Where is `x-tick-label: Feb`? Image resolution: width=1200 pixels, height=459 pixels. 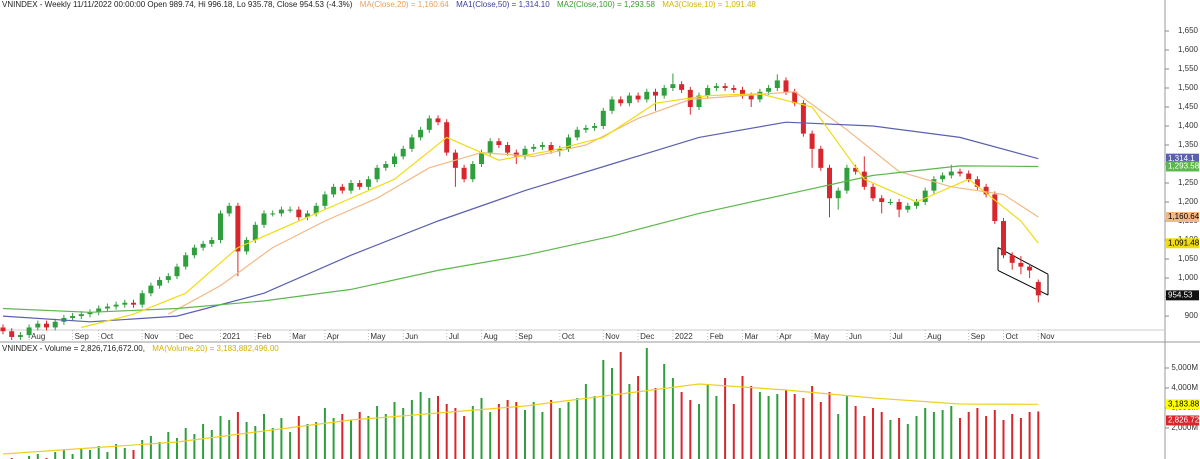 x-tick-label: Feb is located at coordinates (717, 336).